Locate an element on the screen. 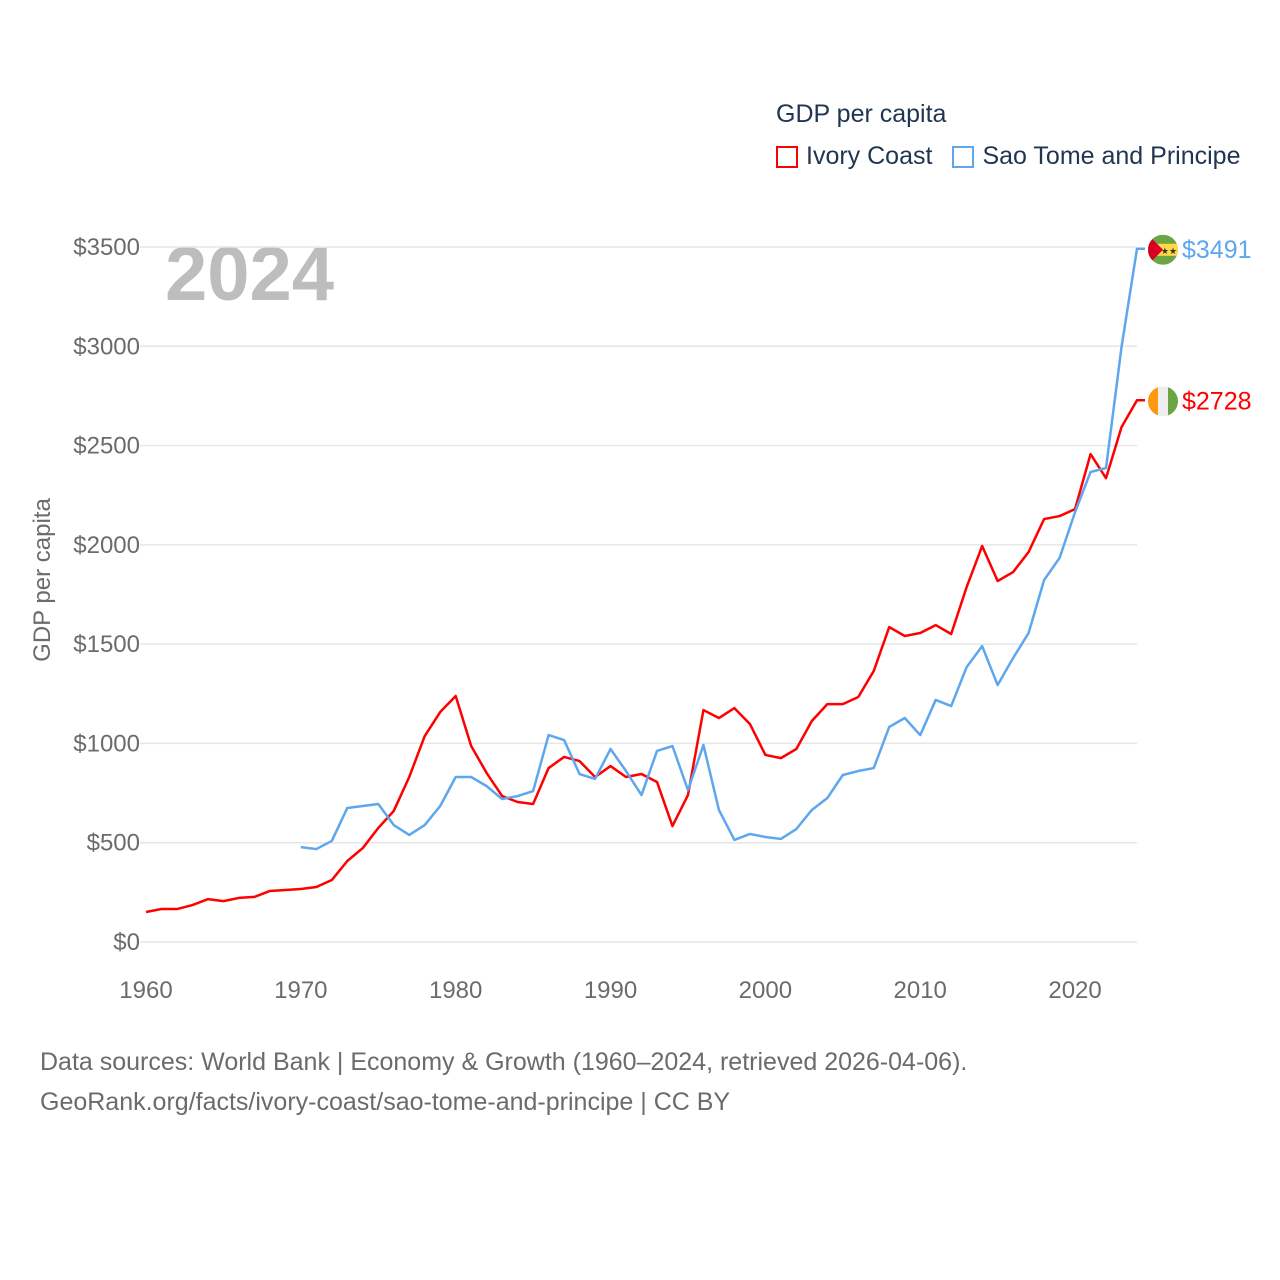 This screenshot has height=1280, width=1280. legend-item-ivory-coast: Ivory Coast is located at coordinates (854, 156).